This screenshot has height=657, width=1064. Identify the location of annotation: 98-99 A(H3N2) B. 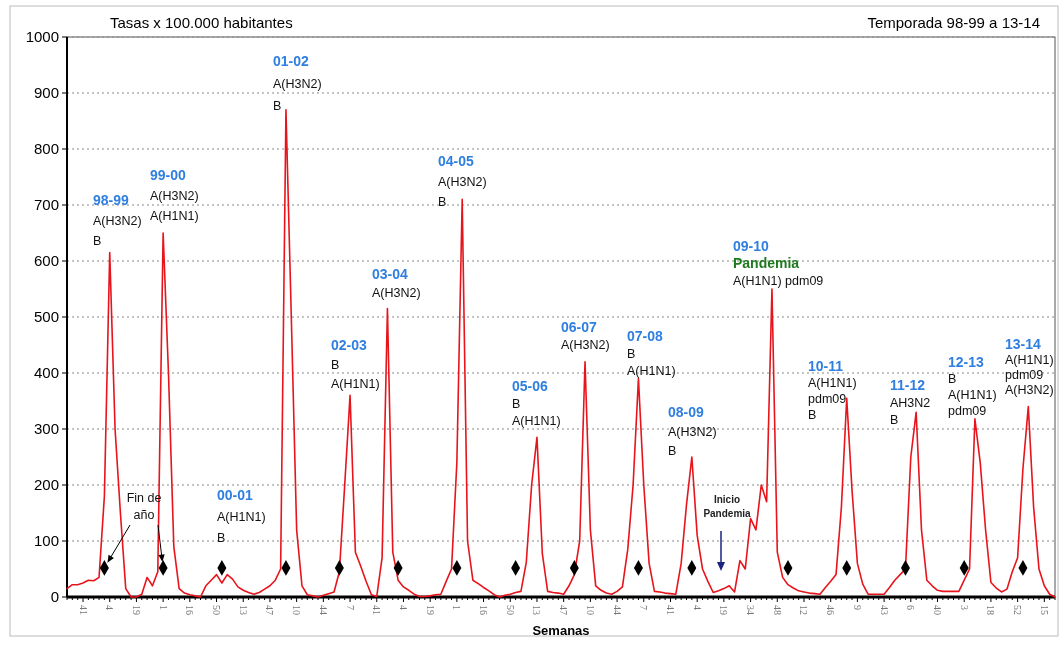
(117, 220).